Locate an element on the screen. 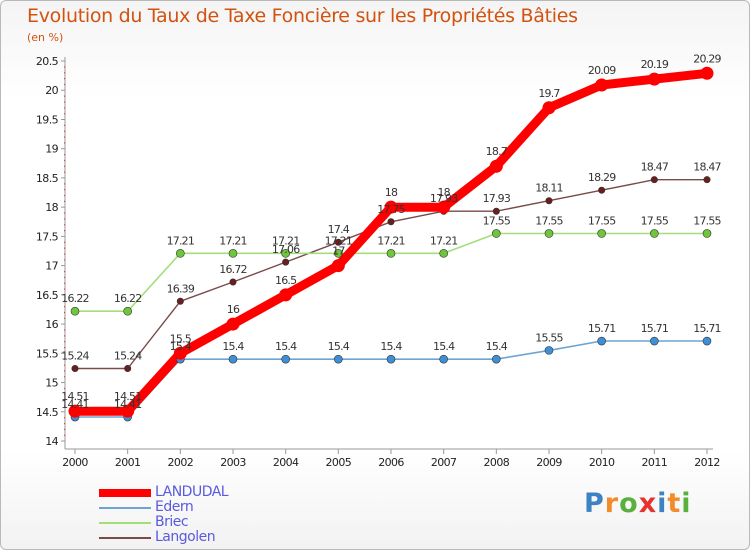 Image resolution: width=750 pixels, height=550 pixels. data-label: 17.4 is located at coordinates (339, 229).